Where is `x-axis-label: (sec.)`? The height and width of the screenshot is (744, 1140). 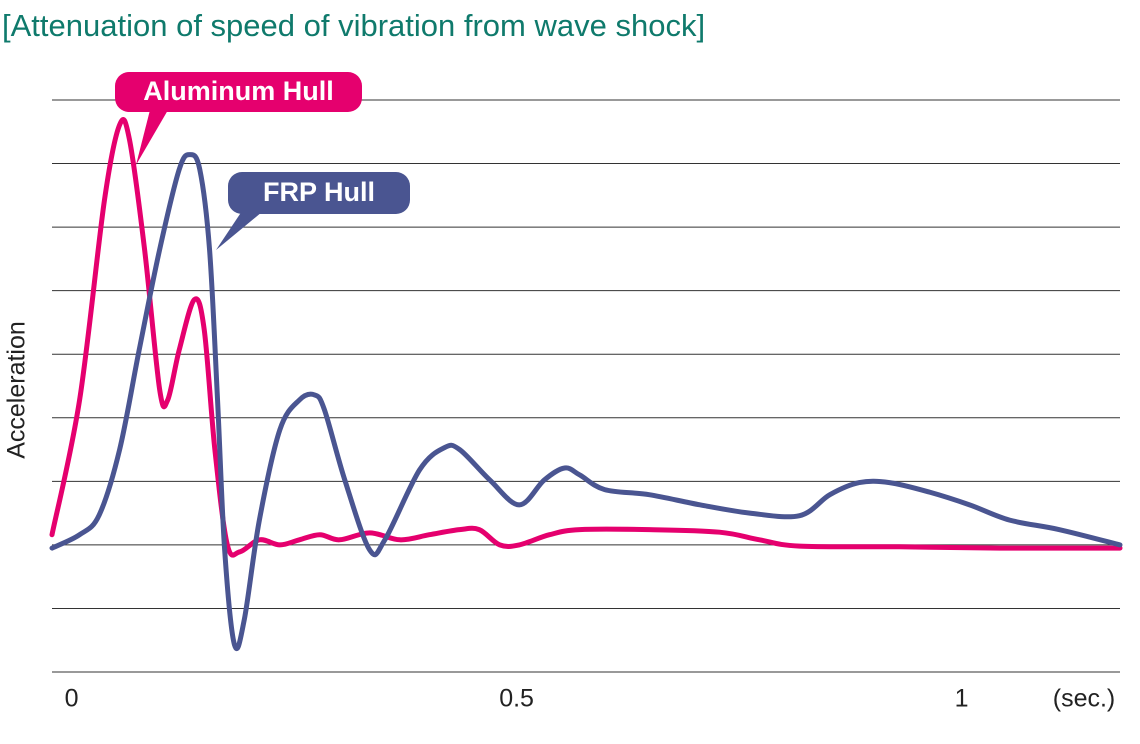
x-axis-label: (sec.) is located at coordinates (1084, 699).